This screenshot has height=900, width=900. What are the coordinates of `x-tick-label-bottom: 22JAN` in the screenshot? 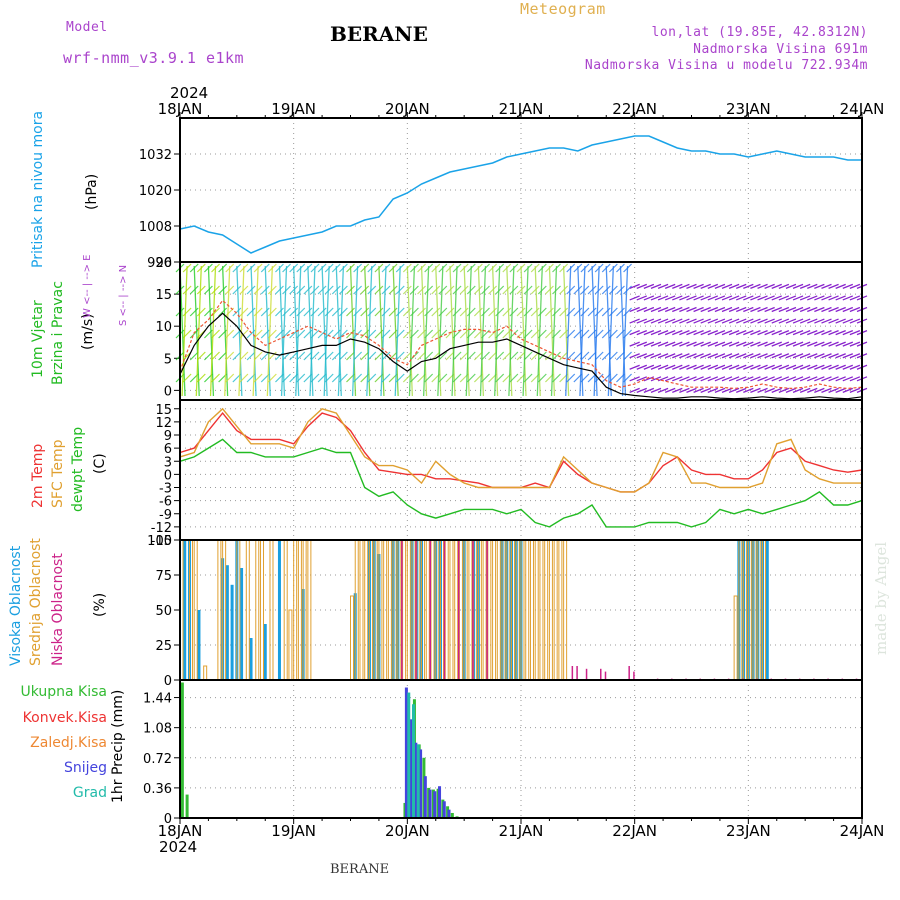 It's located at (634, 831).